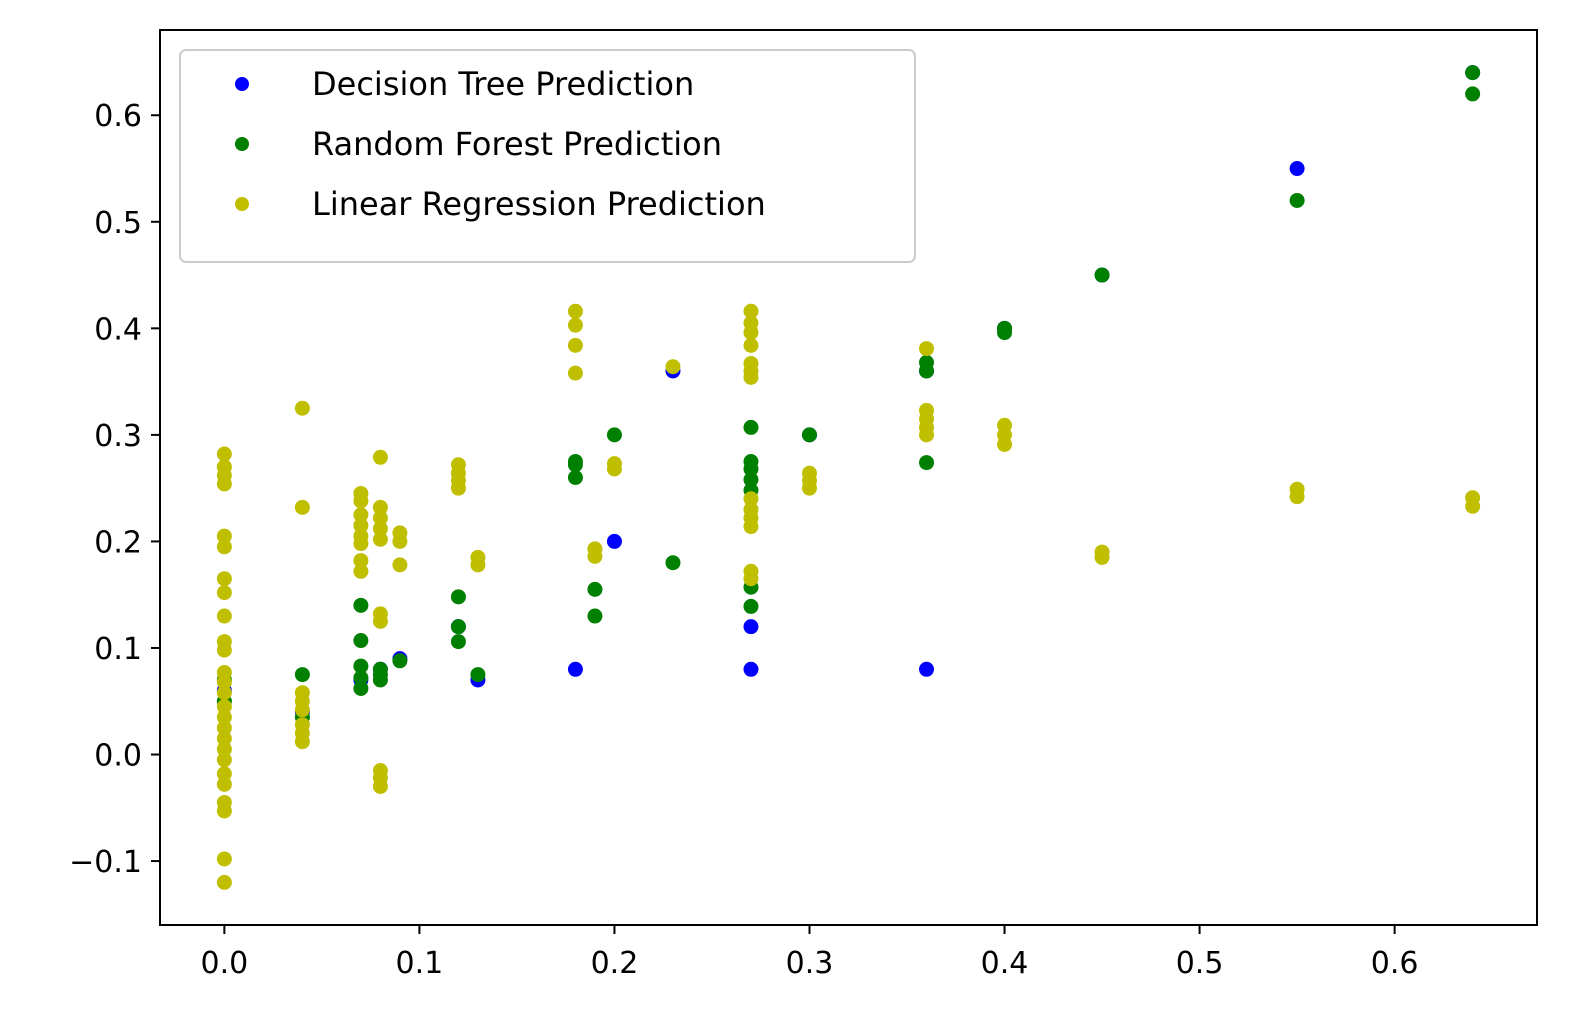 This screenshot has height=1035, width=1585. Describe the element at coordinates (810, 963) in the screenshot. I see `x-tick-label: 0.3` at that location.